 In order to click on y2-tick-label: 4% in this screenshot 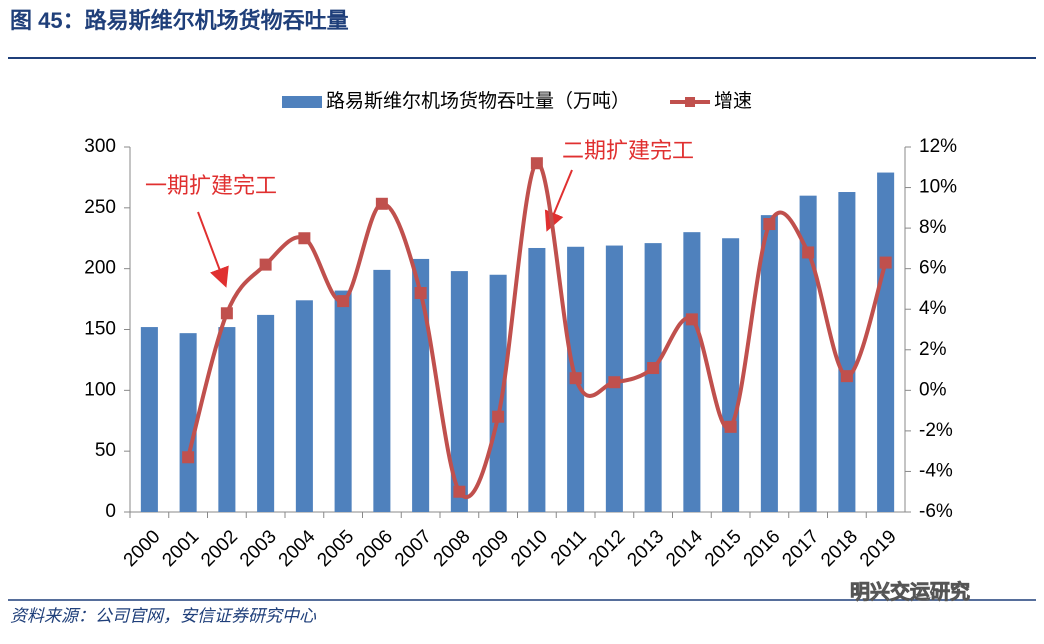, I will do `click(933, 308)`.